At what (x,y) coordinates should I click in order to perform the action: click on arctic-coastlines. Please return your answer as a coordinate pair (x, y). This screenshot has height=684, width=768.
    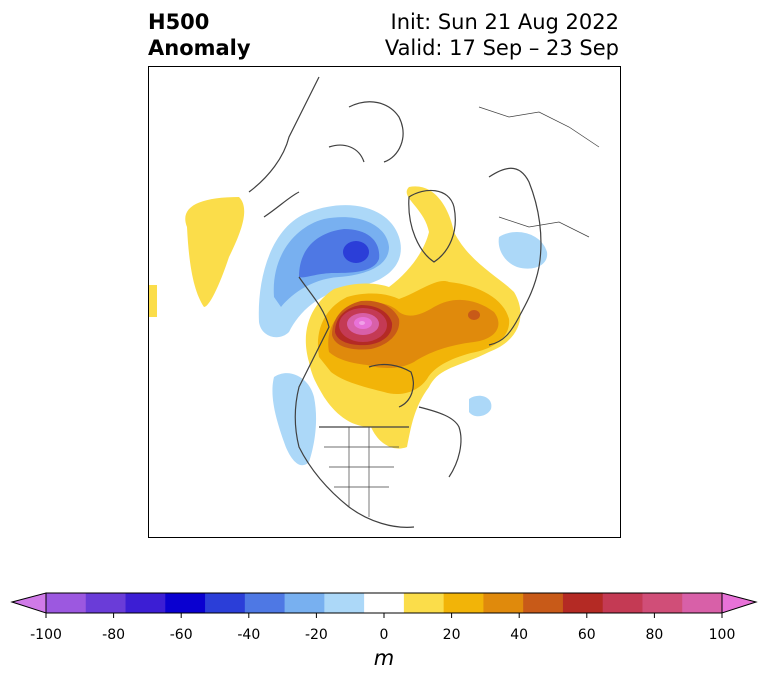
    Looking at the image, I should click on (366, 132).